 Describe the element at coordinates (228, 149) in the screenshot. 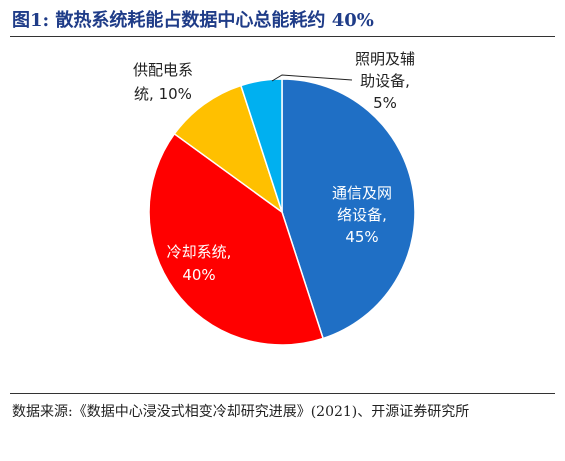

I see `pie-slice-power-supply-system` at that location.